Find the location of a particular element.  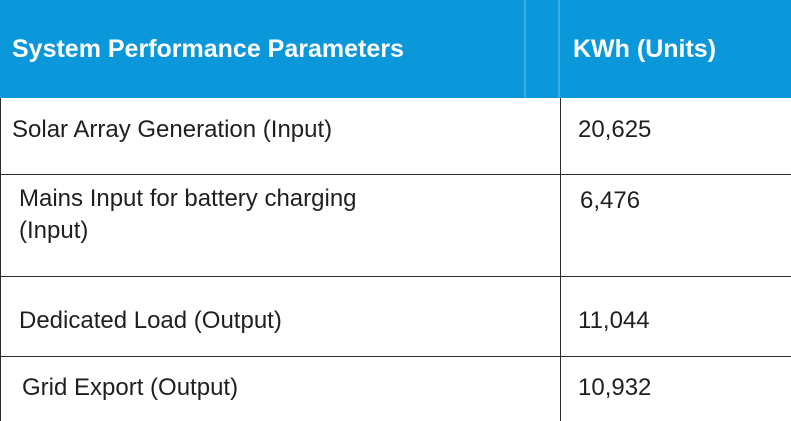

header-units-label: KWh (Units) is located at coordinates (645, 49).